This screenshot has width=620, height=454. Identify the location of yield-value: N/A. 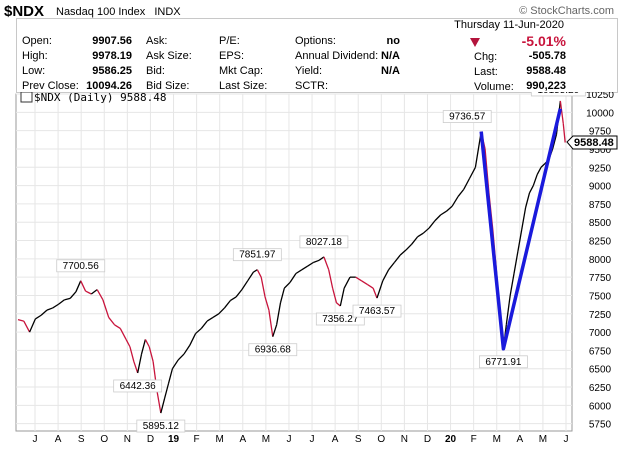
(390, 71).